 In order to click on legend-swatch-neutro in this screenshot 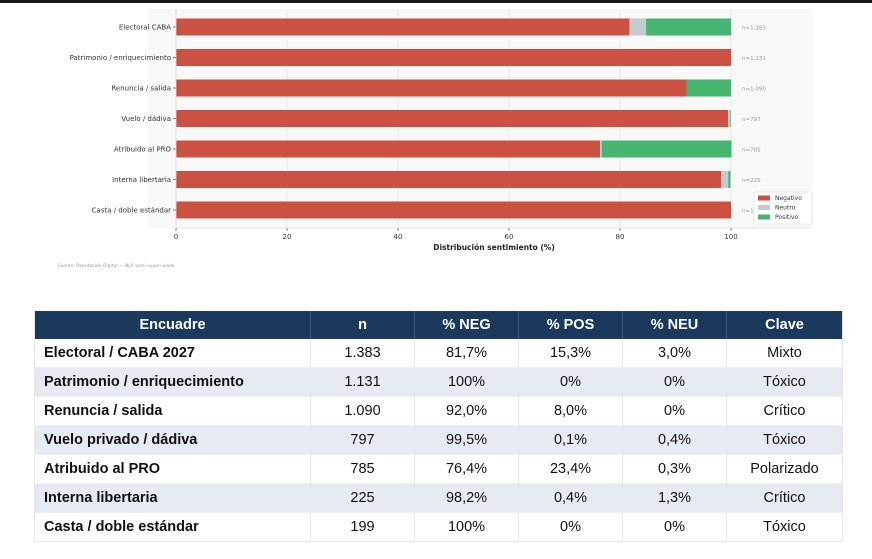, I will do `click(764, 207)`.